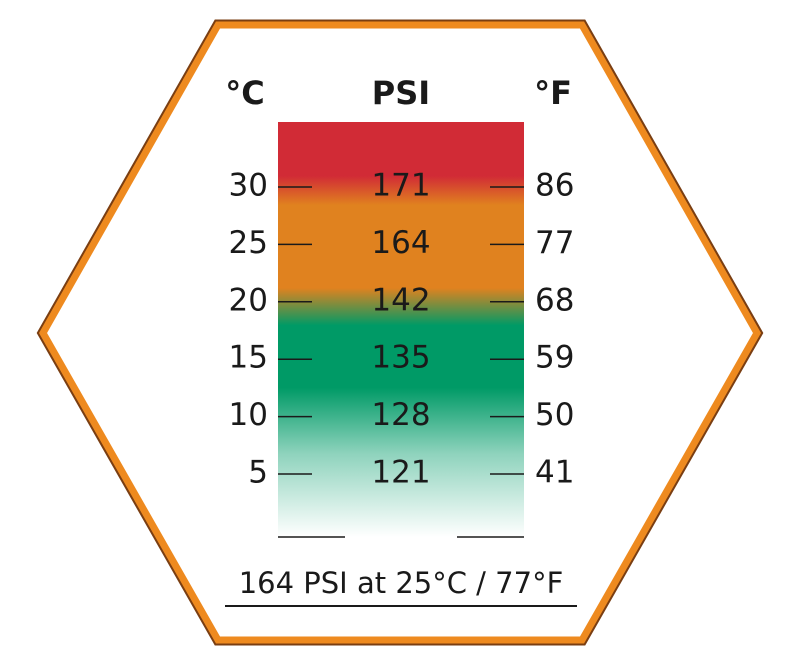 This screenshot has width=800, height=670. What do you see at coordinates (554, 186) in the screenshot?
I see `fahrenheit-value: 86` at bounding box center [554, 186].